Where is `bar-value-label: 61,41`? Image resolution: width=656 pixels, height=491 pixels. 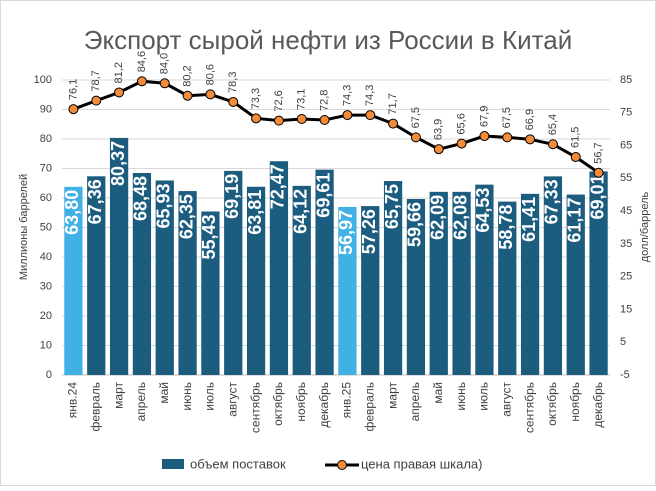 bar-value-label: 61,41 is located at coordinates (529, 219).